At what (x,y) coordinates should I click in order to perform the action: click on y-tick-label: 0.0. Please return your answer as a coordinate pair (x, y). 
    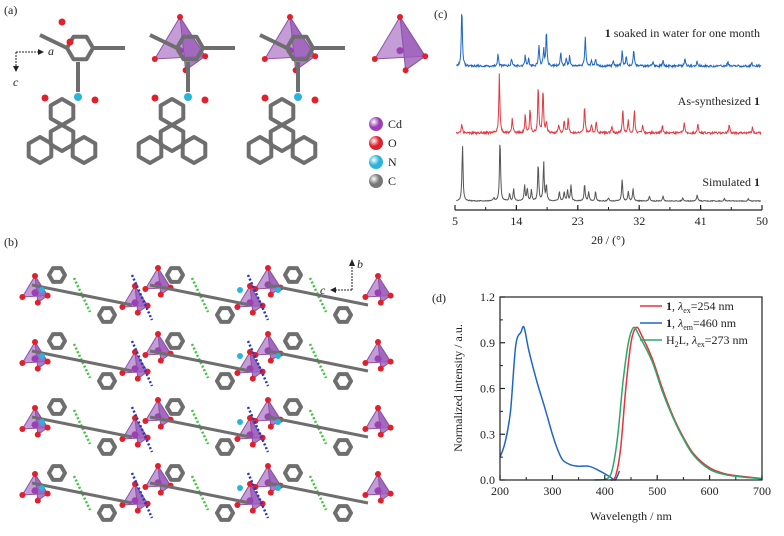
    Looking at the image, I should click on (487, 480).